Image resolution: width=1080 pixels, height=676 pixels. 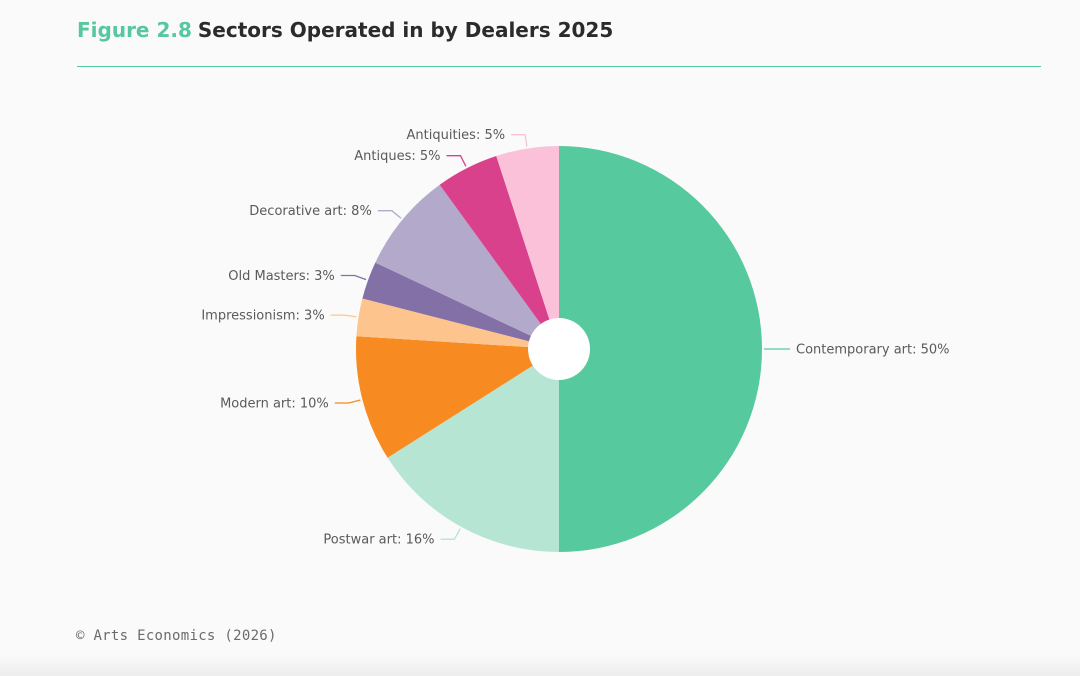 I want to click on leader-line-decorative-art, so click(x=389, y=214).